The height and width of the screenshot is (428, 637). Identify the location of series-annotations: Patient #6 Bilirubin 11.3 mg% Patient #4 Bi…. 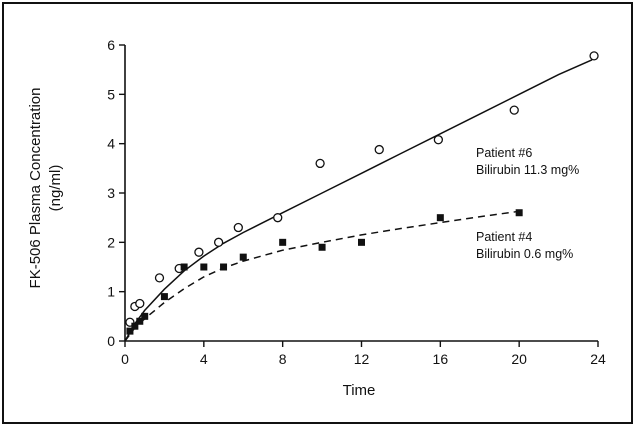
(527, 203).